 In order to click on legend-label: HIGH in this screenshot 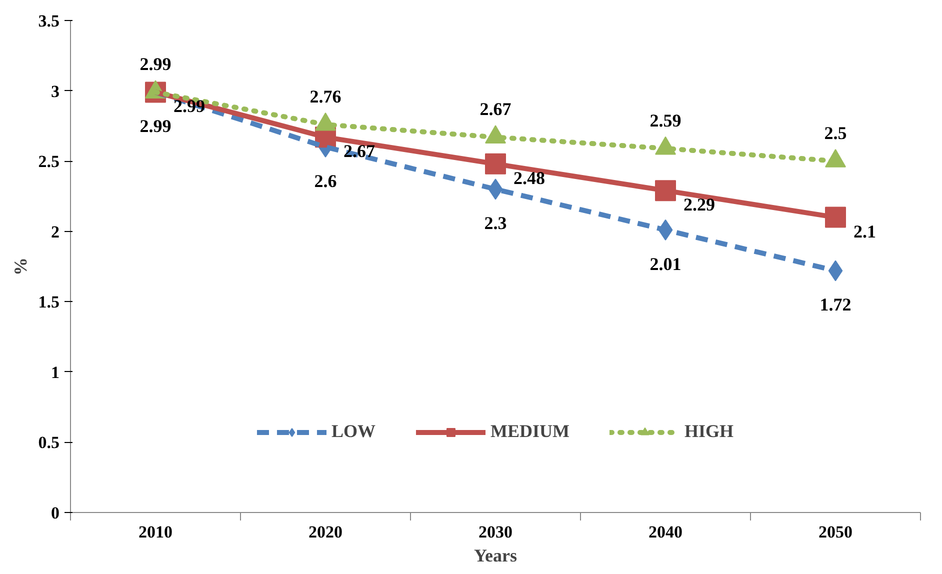, I will do `click(709, 431)`.